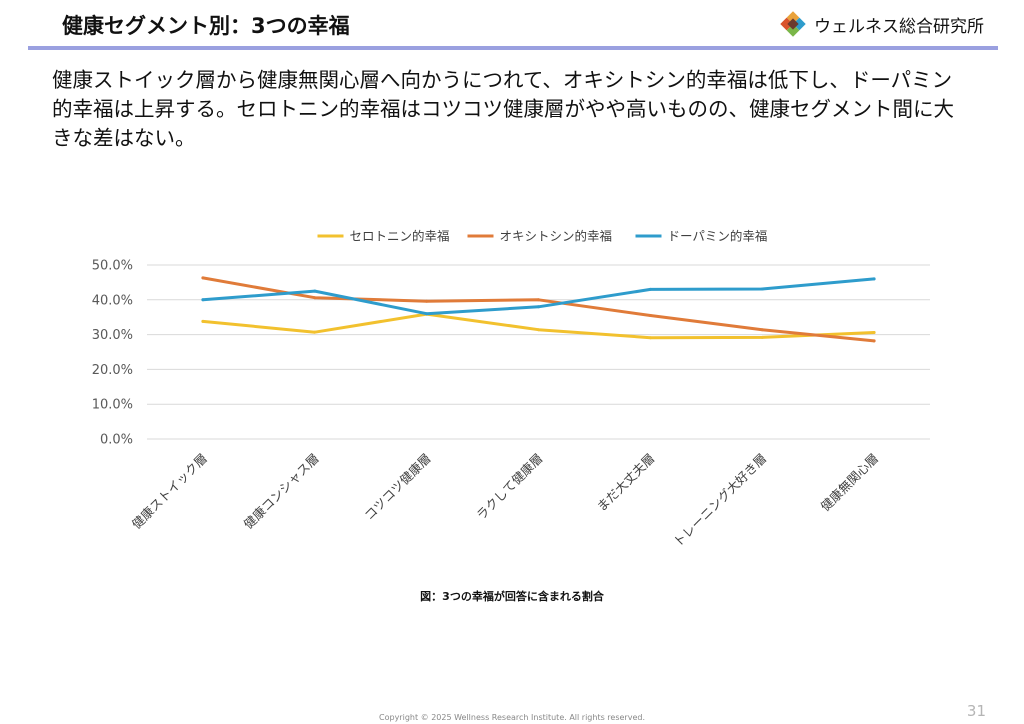 Image resolution: width=1024 pixels, height=724 pixels. What do you see at coordinates (626, 483) in the screenshot?
I see `x-tick-label: まだ大丈夫層` at bounding box center [626, 483].